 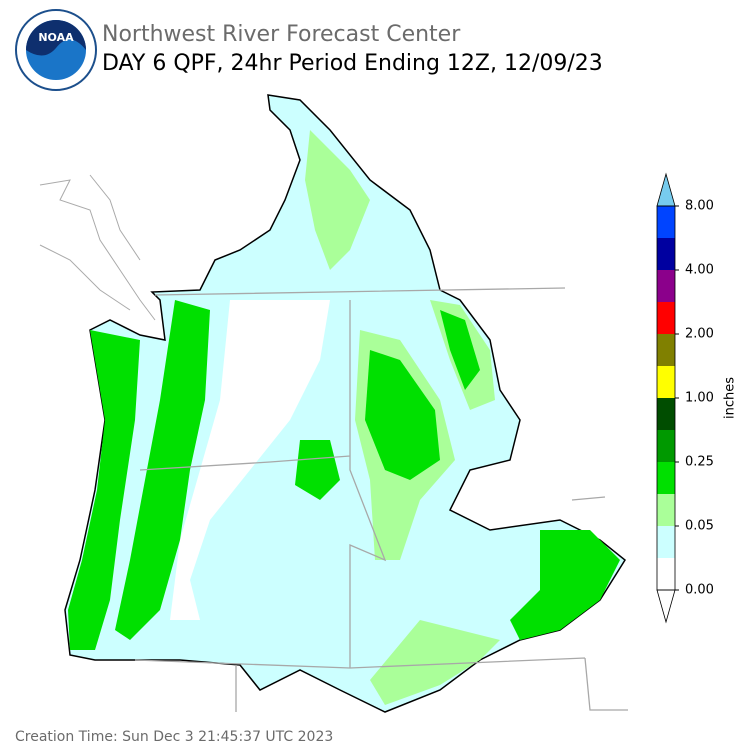 What do you see at coordinates (699, 398) in the screenshot?
I see `colorbar-tick-label: 1.00` at bounding box center [699, 398].